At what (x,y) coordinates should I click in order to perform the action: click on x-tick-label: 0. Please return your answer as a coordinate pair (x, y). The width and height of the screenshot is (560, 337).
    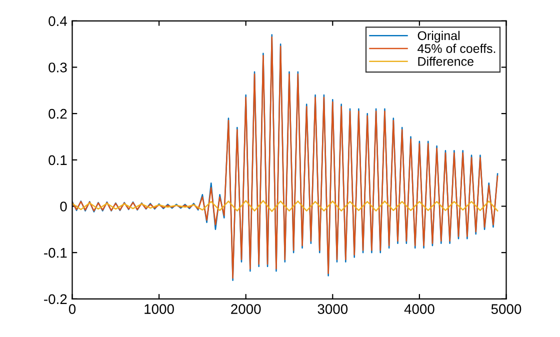
    Looking at the image, I should click on (72, 309).